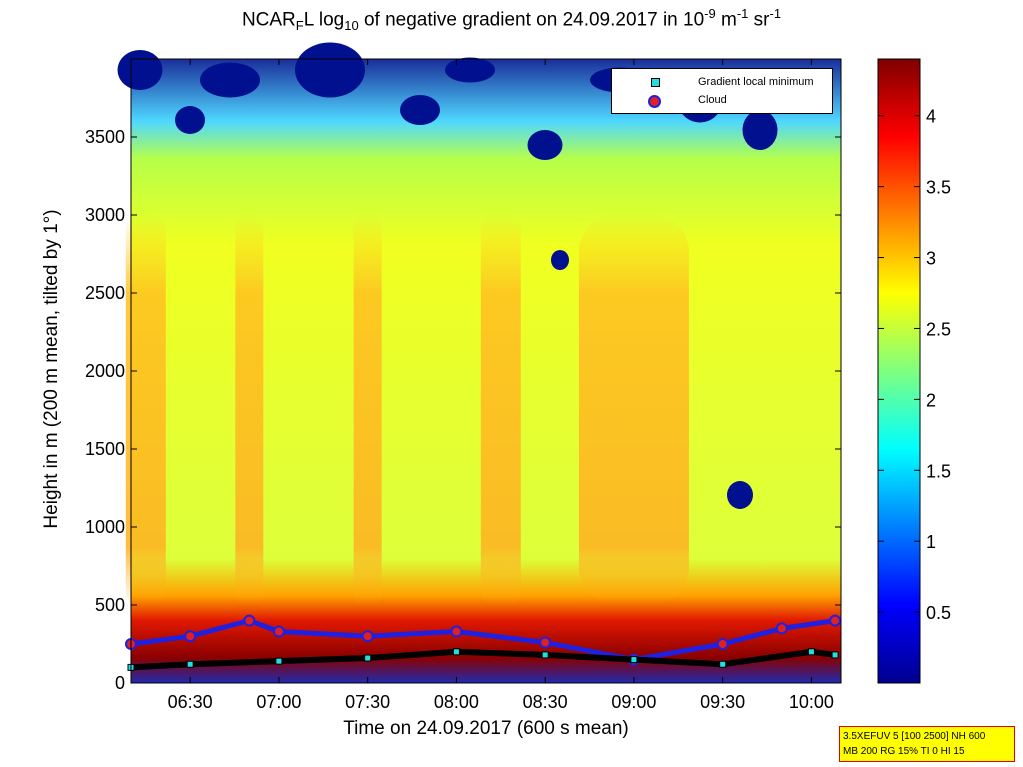  I want to click on x-tick-label: 07:00, so click(278, 702).